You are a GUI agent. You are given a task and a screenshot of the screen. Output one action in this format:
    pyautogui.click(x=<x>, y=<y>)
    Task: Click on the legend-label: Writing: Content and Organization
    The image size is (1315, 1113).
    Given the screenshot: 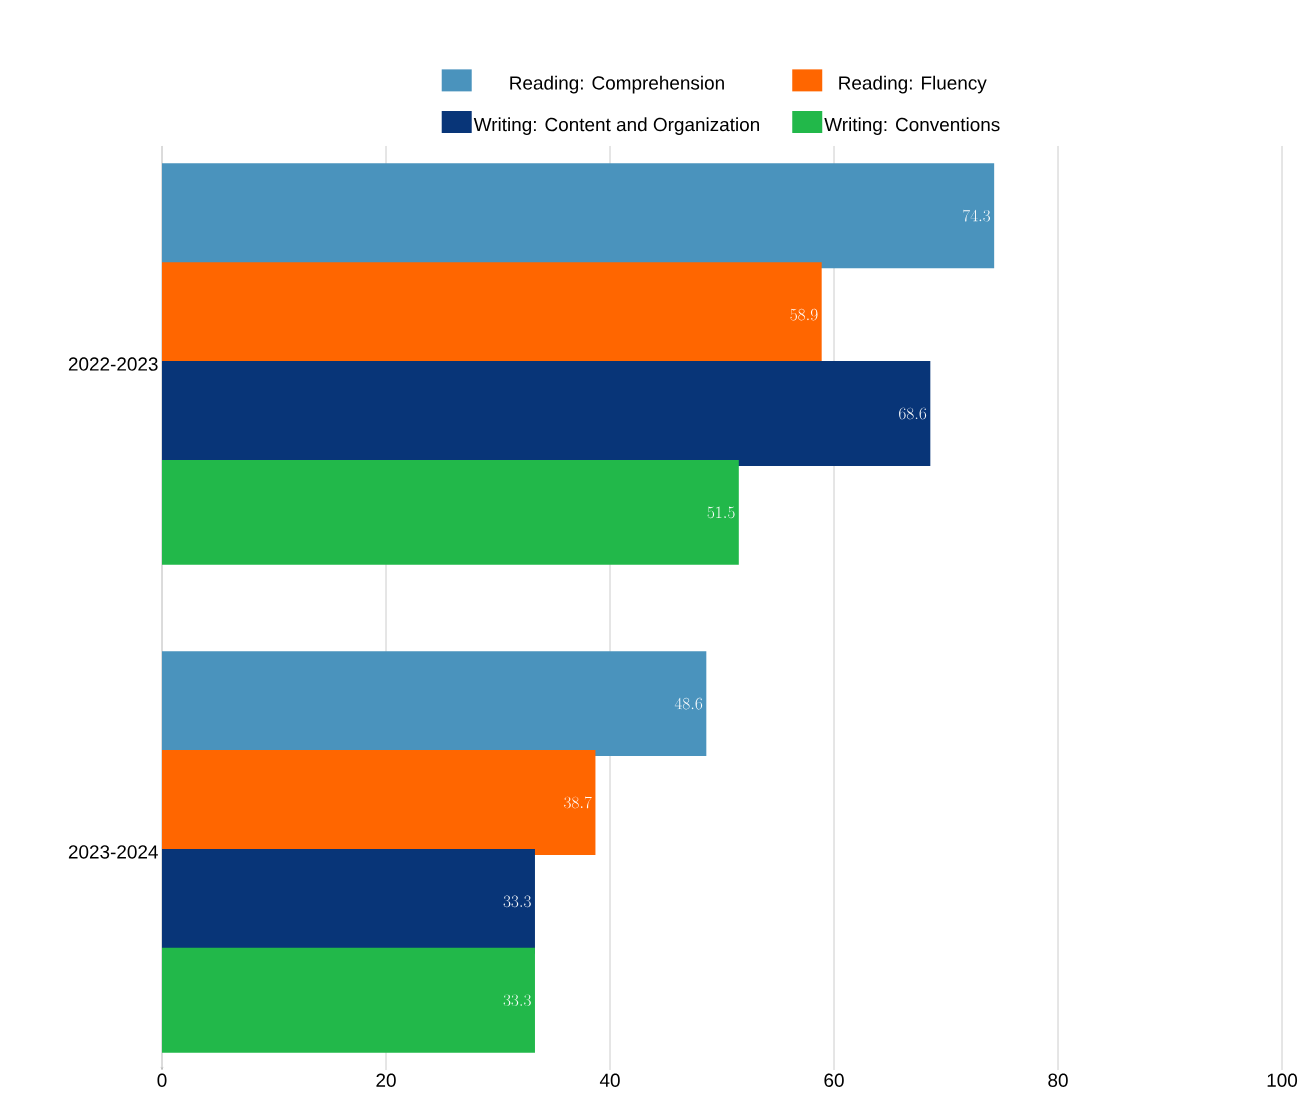 What is the action you would take?
    pyautogui.click(x=616, y=126)
    